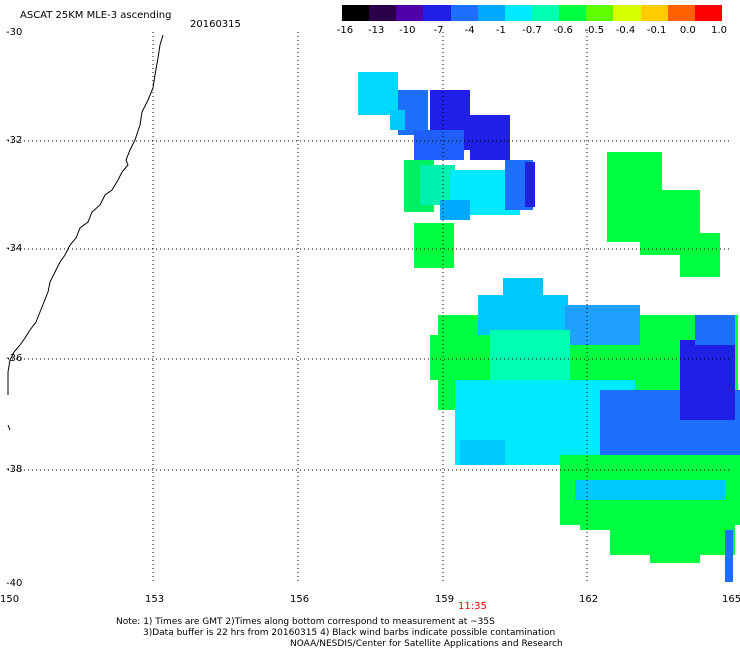 Image resolution: width=740 pixels, height=650 pixels. What do you see at coordinates (10, 599) in the screenshot?
I see `x-tick: 150` at bounding box center [10, 599].